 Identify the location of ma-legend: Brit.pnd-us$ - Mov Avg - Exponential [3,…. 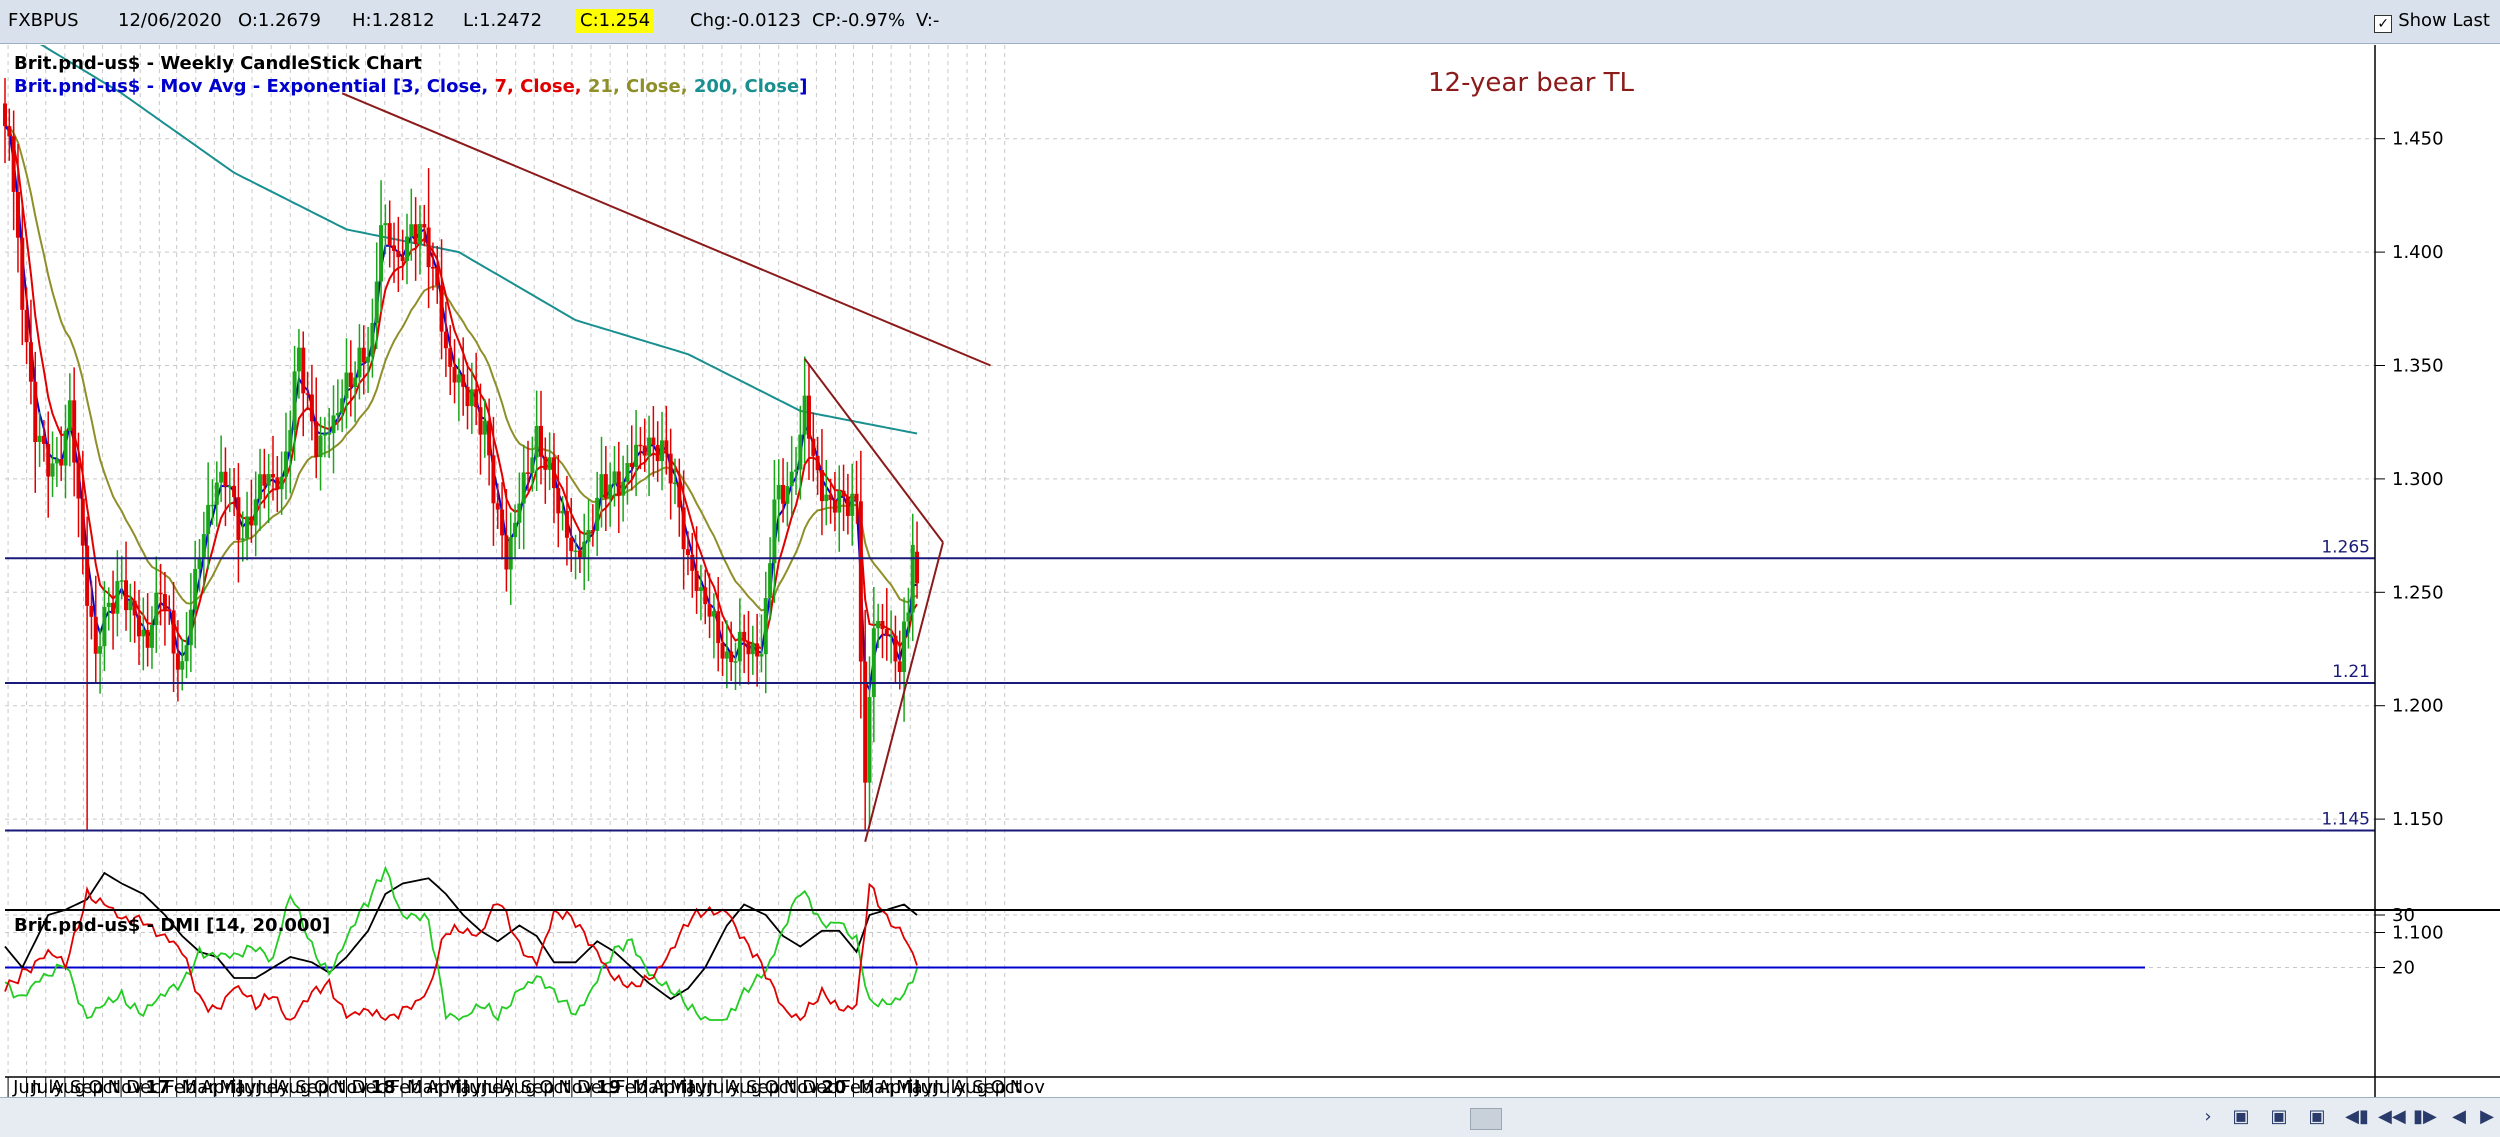
(410, 86).